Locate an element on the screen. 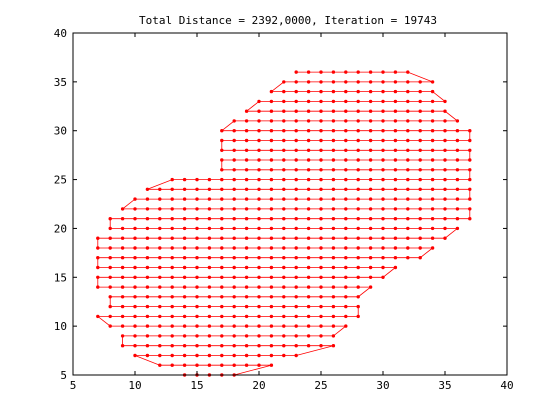  y-tick-label: 10 is located at coordinates (60, 326).